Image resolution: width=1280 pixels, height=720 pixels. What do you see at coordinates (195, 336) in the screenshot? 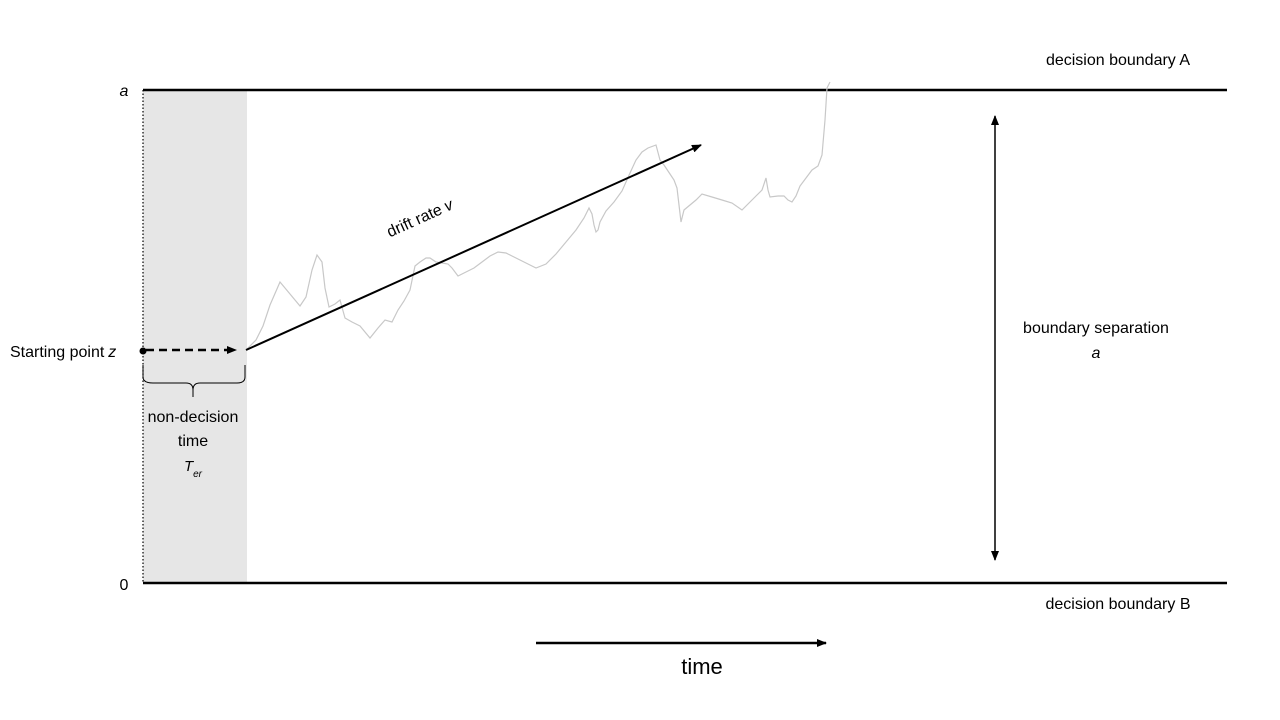
I see `non-decision-region` at bounding box center [195, 336].